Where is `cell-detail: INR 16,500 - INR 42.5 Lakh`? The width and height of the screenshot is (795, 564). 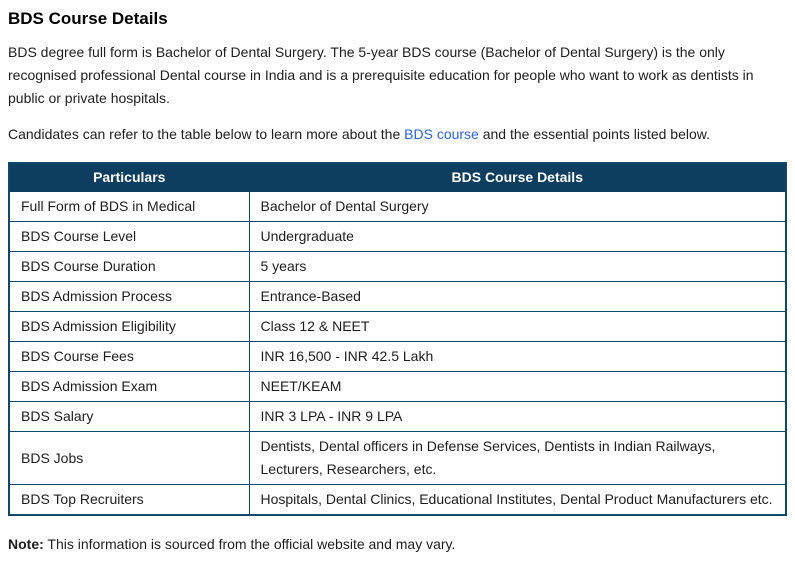
cell-detail: INR 16,500 - INR 42.5 Lakh is located at coordinates (517, 356).